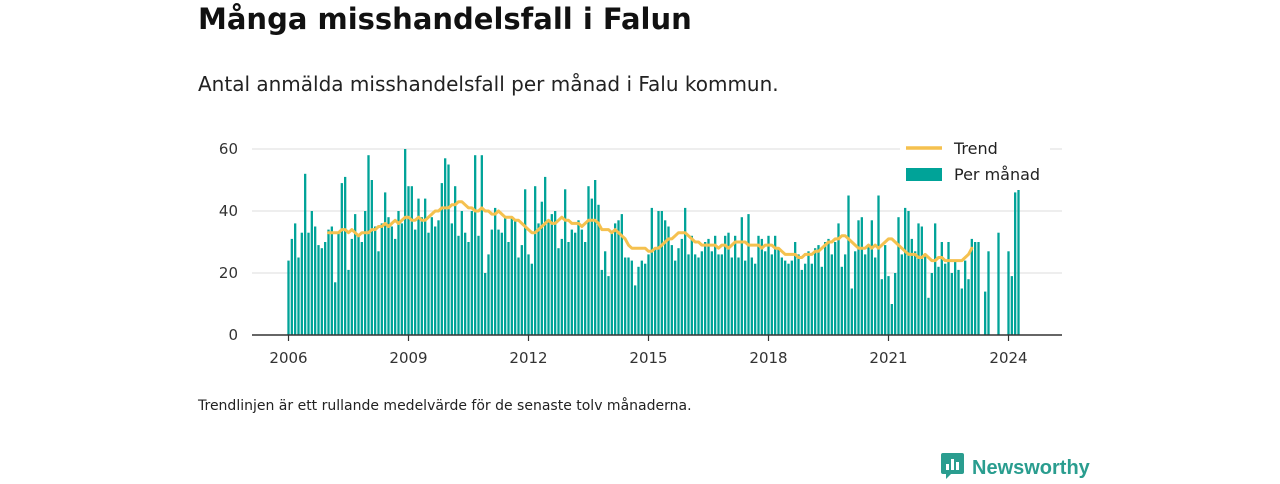  Describe the element at coordinates (648, 358) in the screenshot. I see `x-tick-label: 2015` at that location.